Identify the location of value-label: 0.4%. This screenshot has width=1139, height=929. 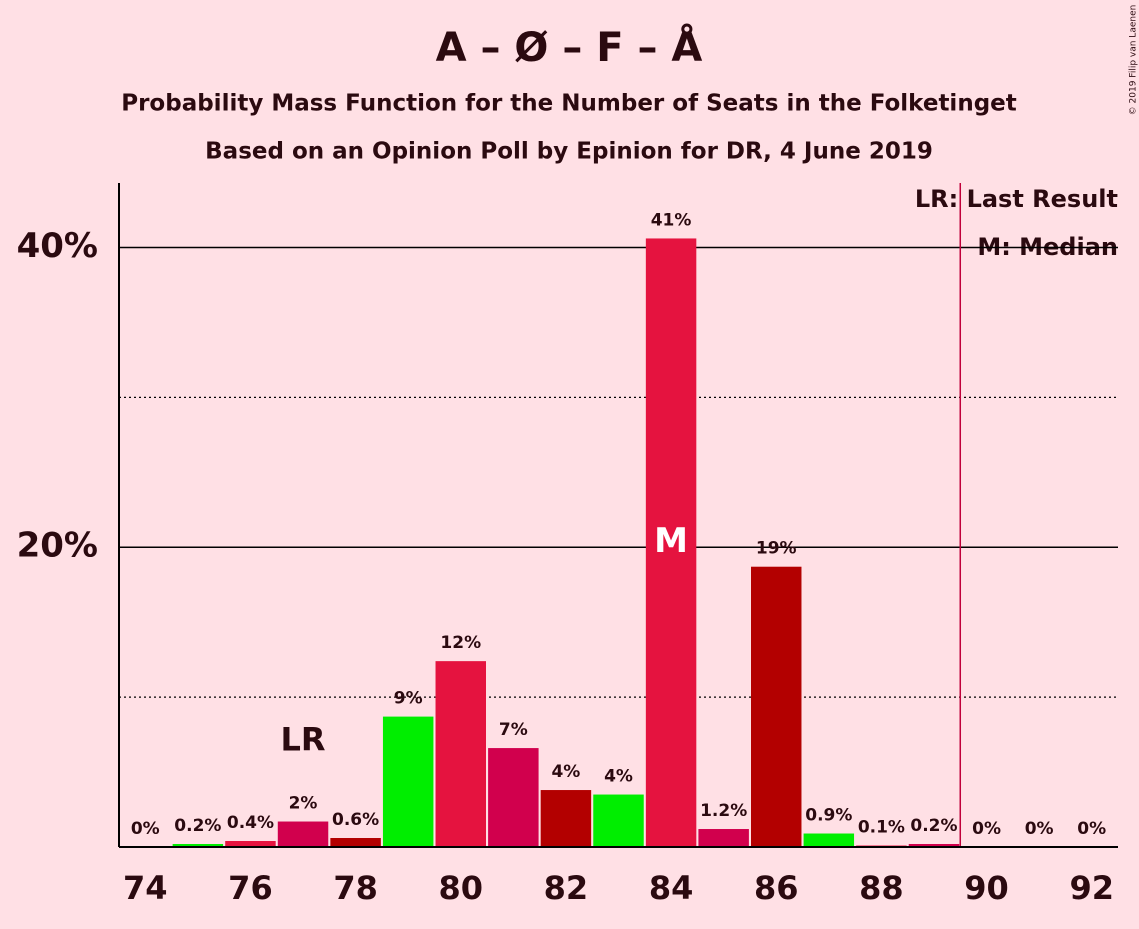
(250, 823).